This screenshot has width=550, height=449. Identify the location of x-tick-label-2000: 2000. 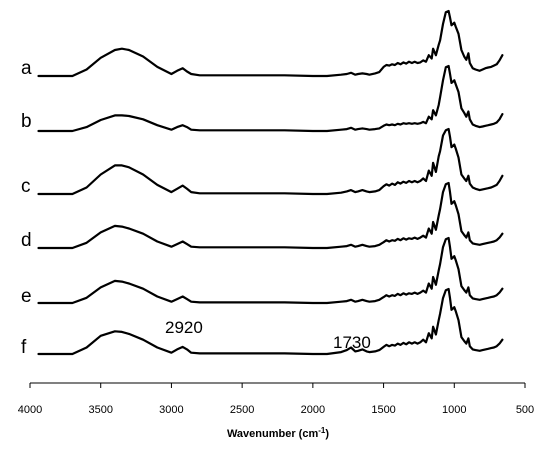
(313, 410).